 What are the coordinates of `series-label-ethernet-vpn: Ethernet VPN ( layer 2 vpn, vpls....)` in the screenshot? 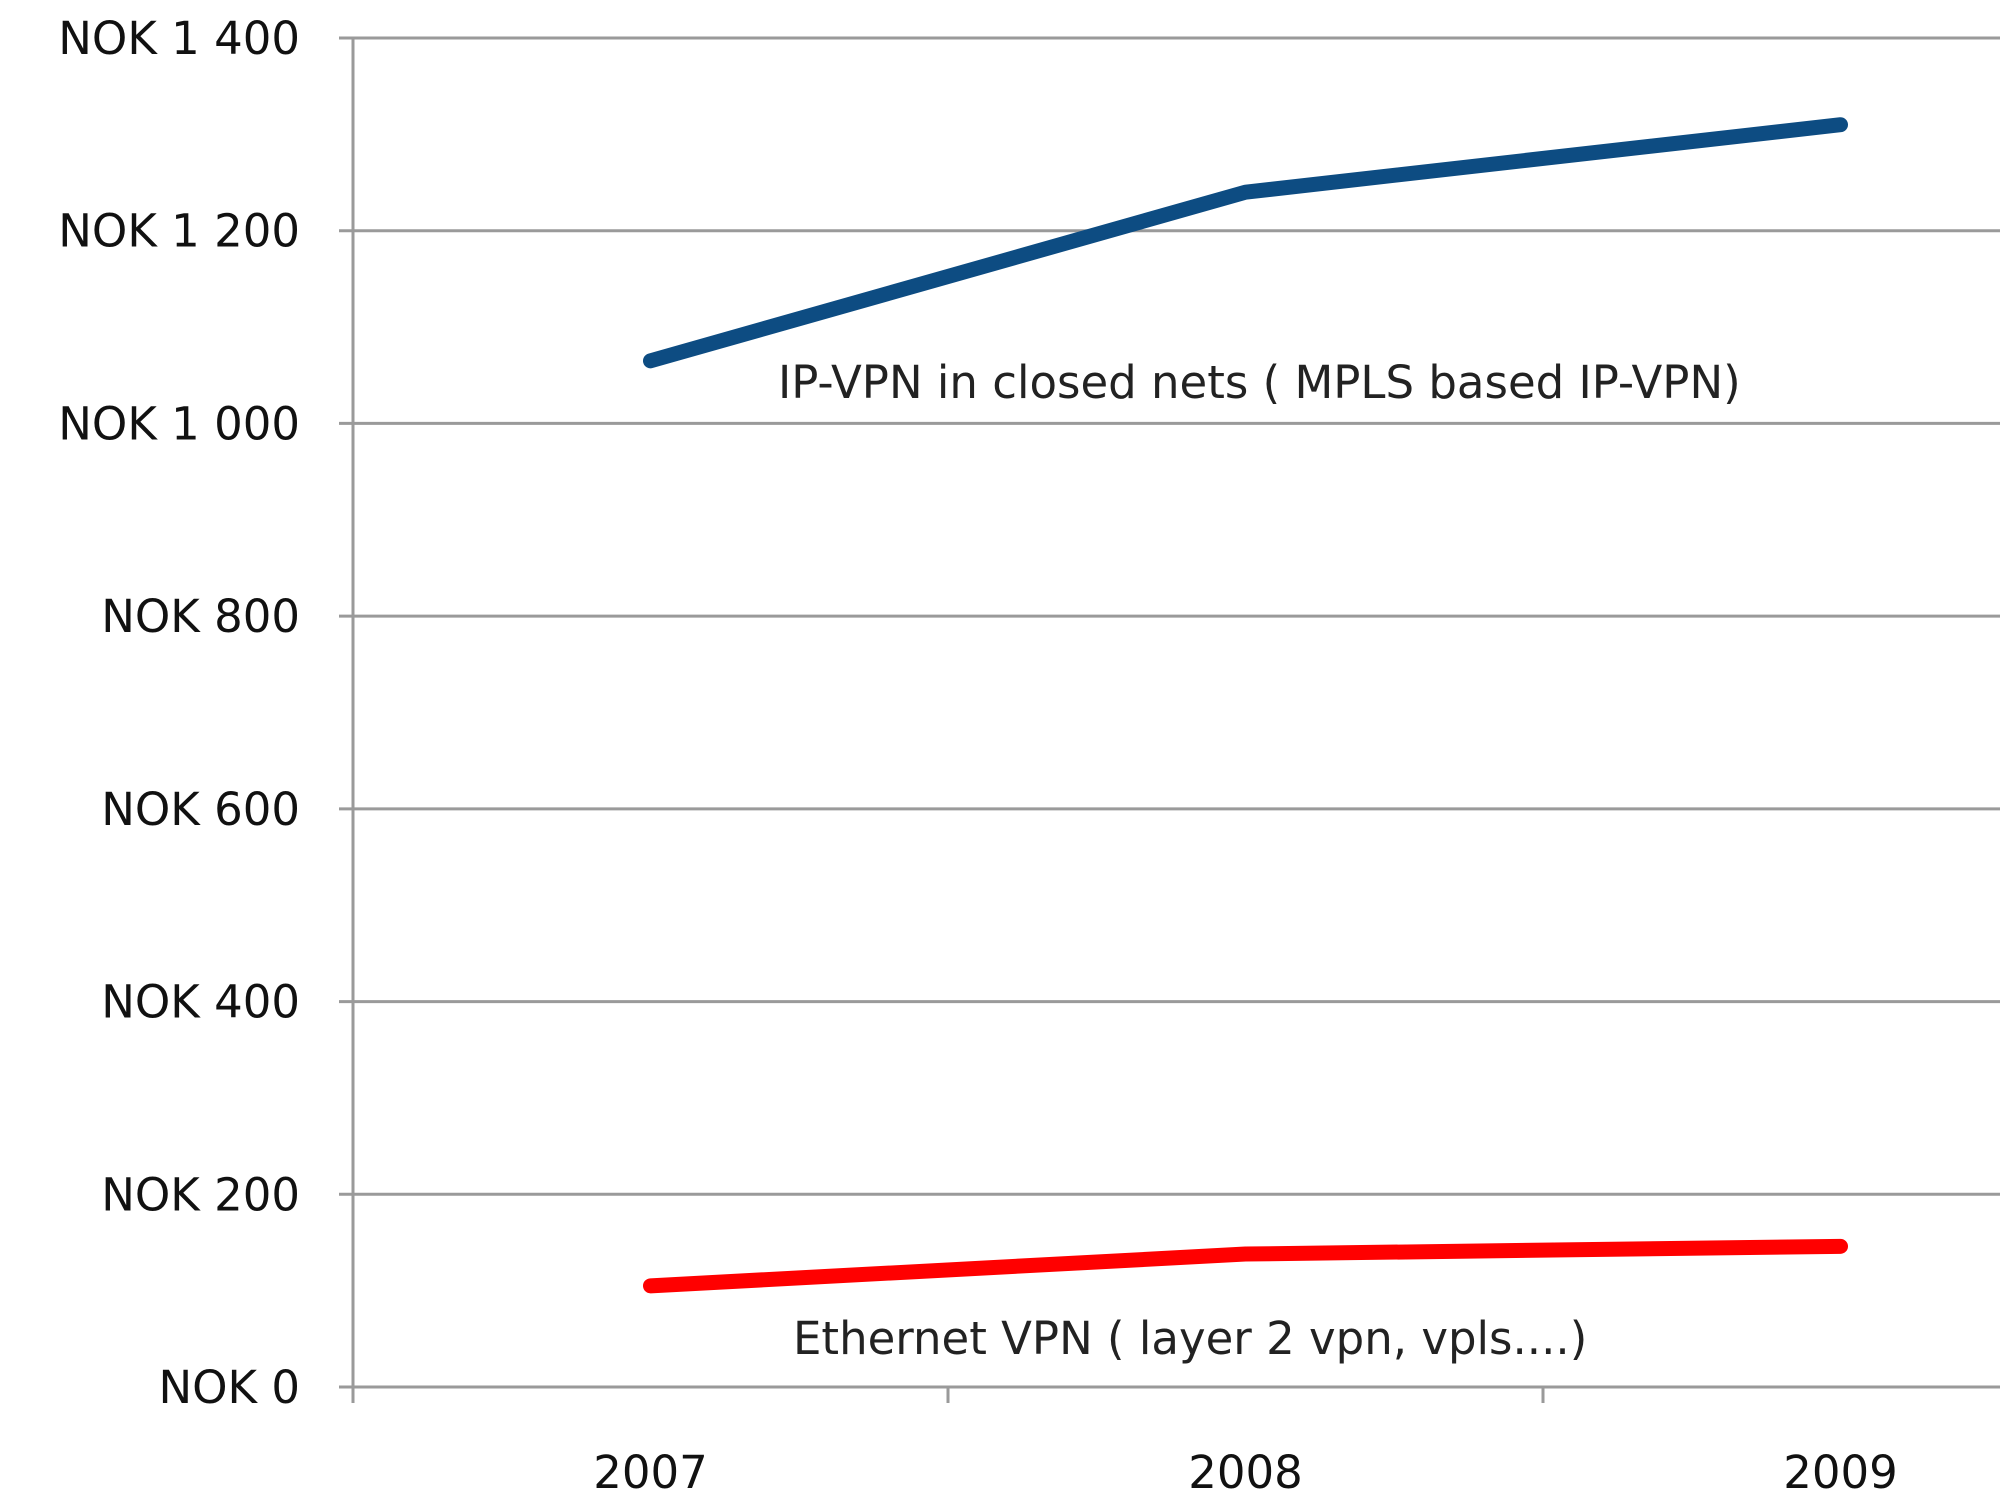 It's located at (1190, 1338).